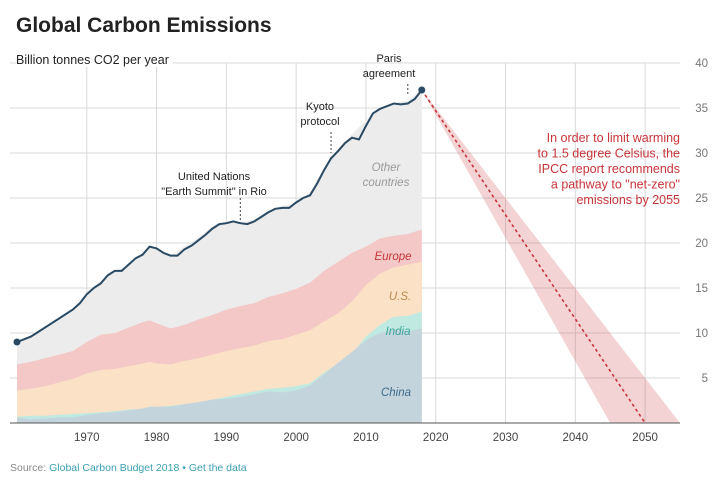 The image size is (720, 489). What do you see at coordinates (227, 438) in the screenshot?
I see `x-tick-label: 1990` at bounding box center [227, 438].